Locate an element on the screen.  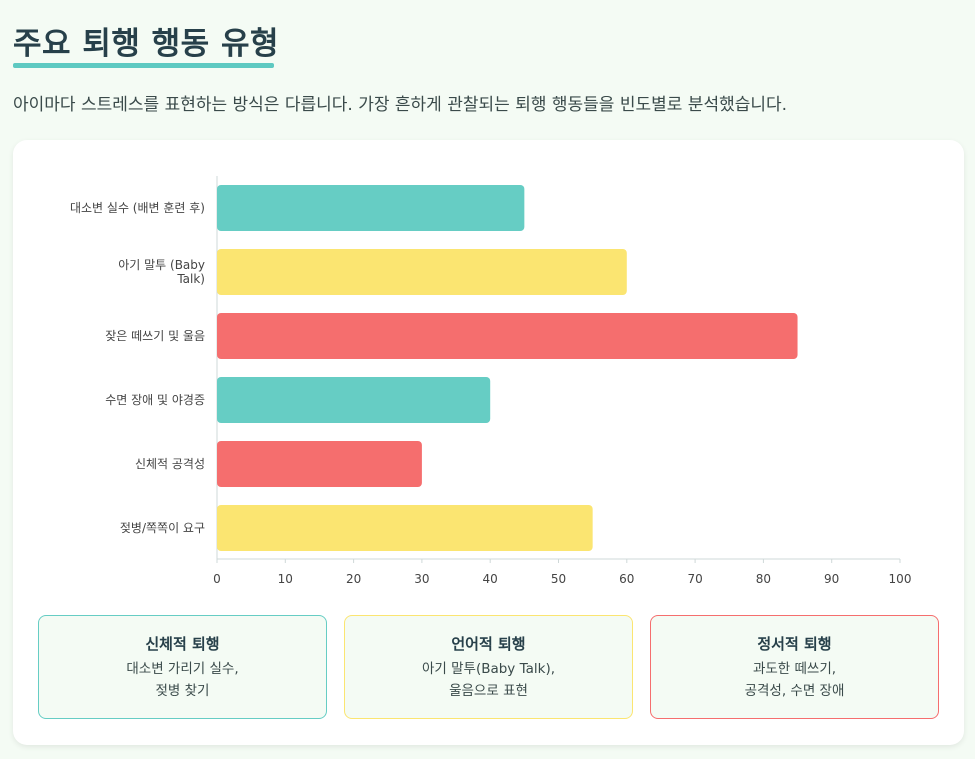
title-underline is located at coordinates (143, 65).